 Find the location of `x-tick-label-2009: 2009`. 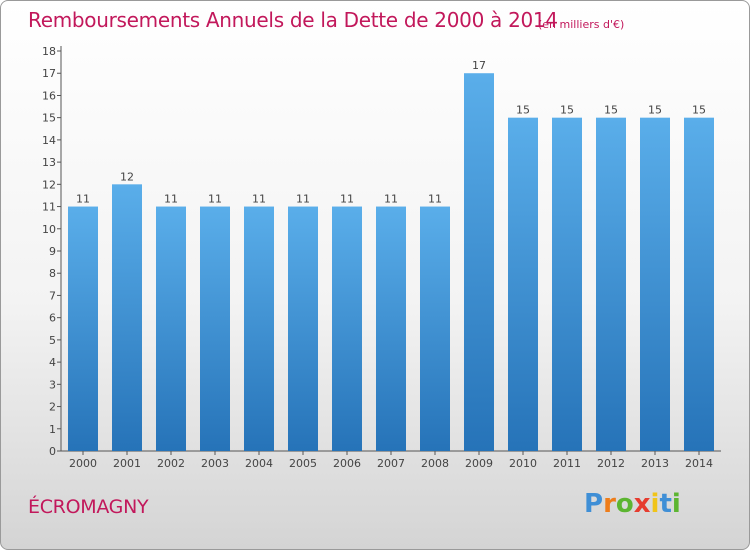

x-tick-label-2009: 2009 is located at coordinates (479, 463).